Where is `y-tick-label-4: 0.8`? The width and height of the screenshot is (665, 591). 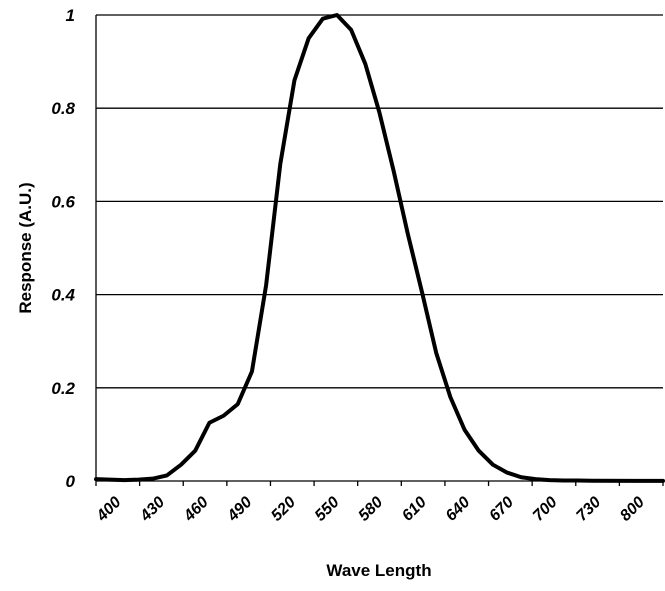 y-tick-label-4: 0.8 is located at coordinates (63, 108).